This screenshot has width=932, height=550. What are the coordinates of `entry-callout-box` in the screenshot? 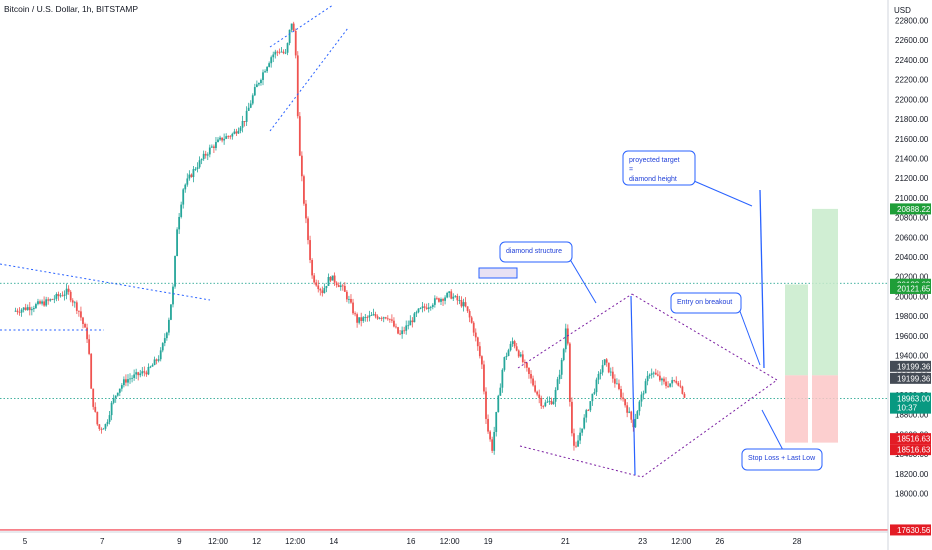 It's located at (706, 303).